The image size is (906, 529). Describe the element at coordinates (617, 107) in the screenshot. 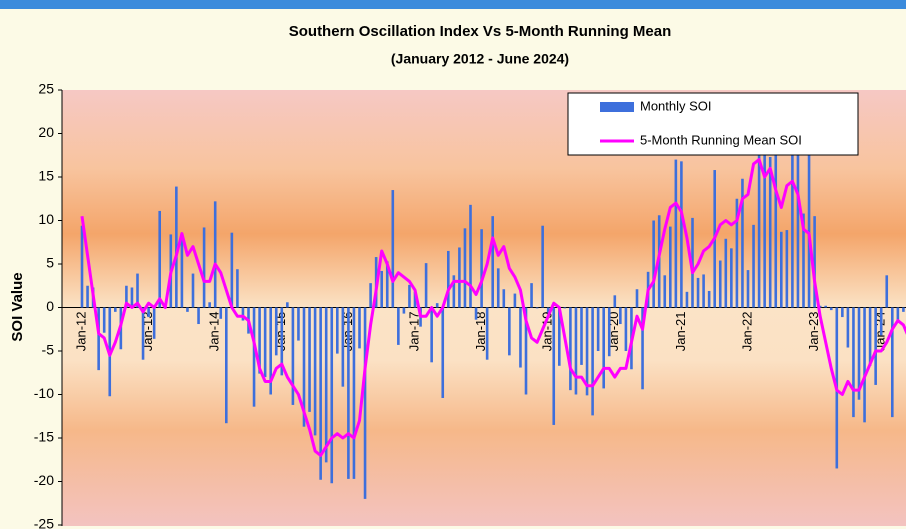

I see `legend-swatch` at that location.